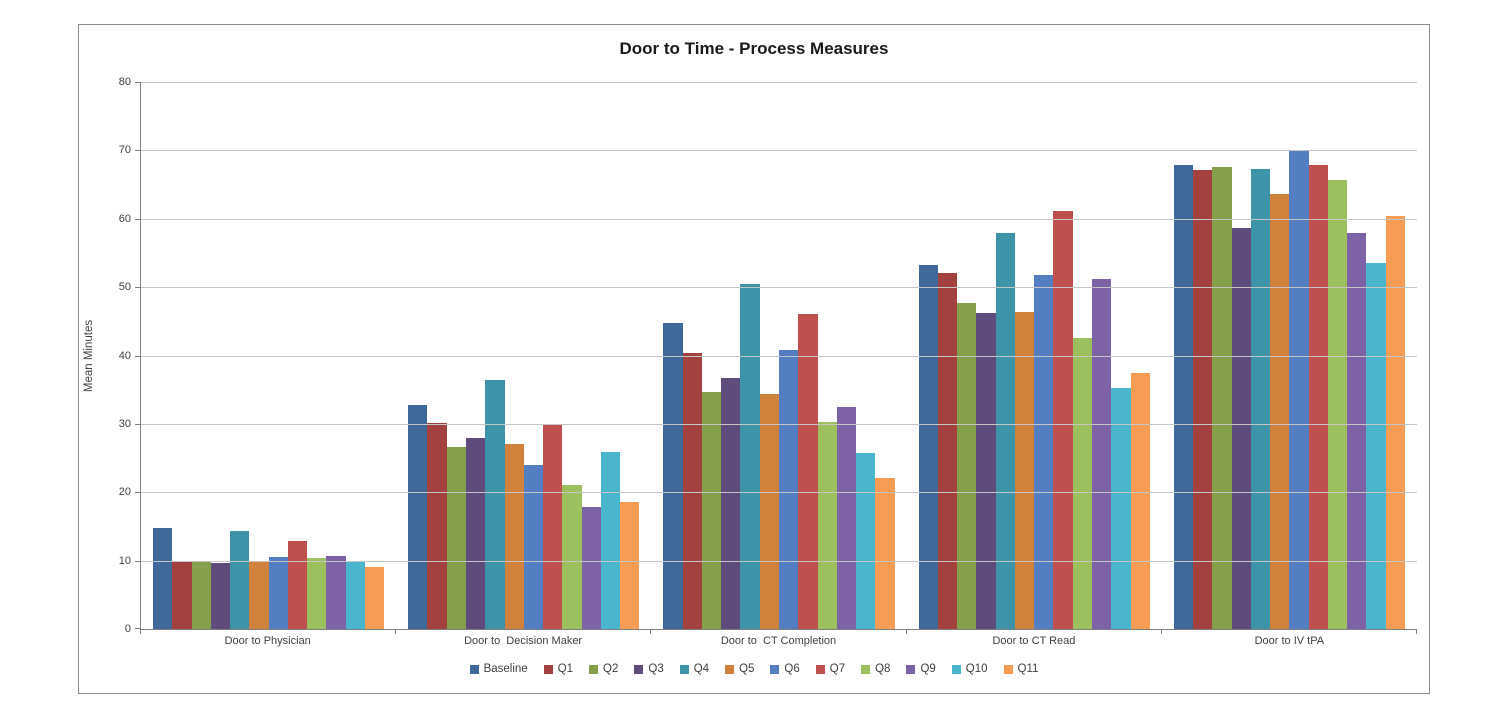 This screenshot has height=721, width=1499. Describe the element at coordinates (523, 641) in the screenshot. I see `x-axis-label-door-to-decision-maker: Door to Decision Maker` at that location.